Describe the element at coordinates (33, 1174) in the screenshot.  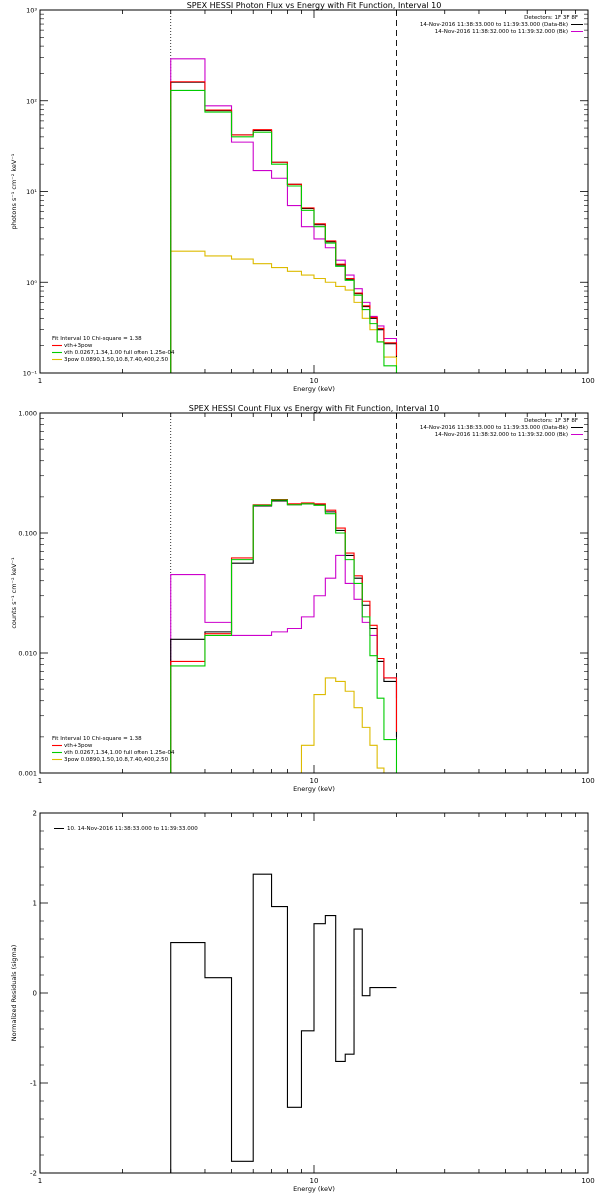
I see `y-tick-label: -2` at that location.